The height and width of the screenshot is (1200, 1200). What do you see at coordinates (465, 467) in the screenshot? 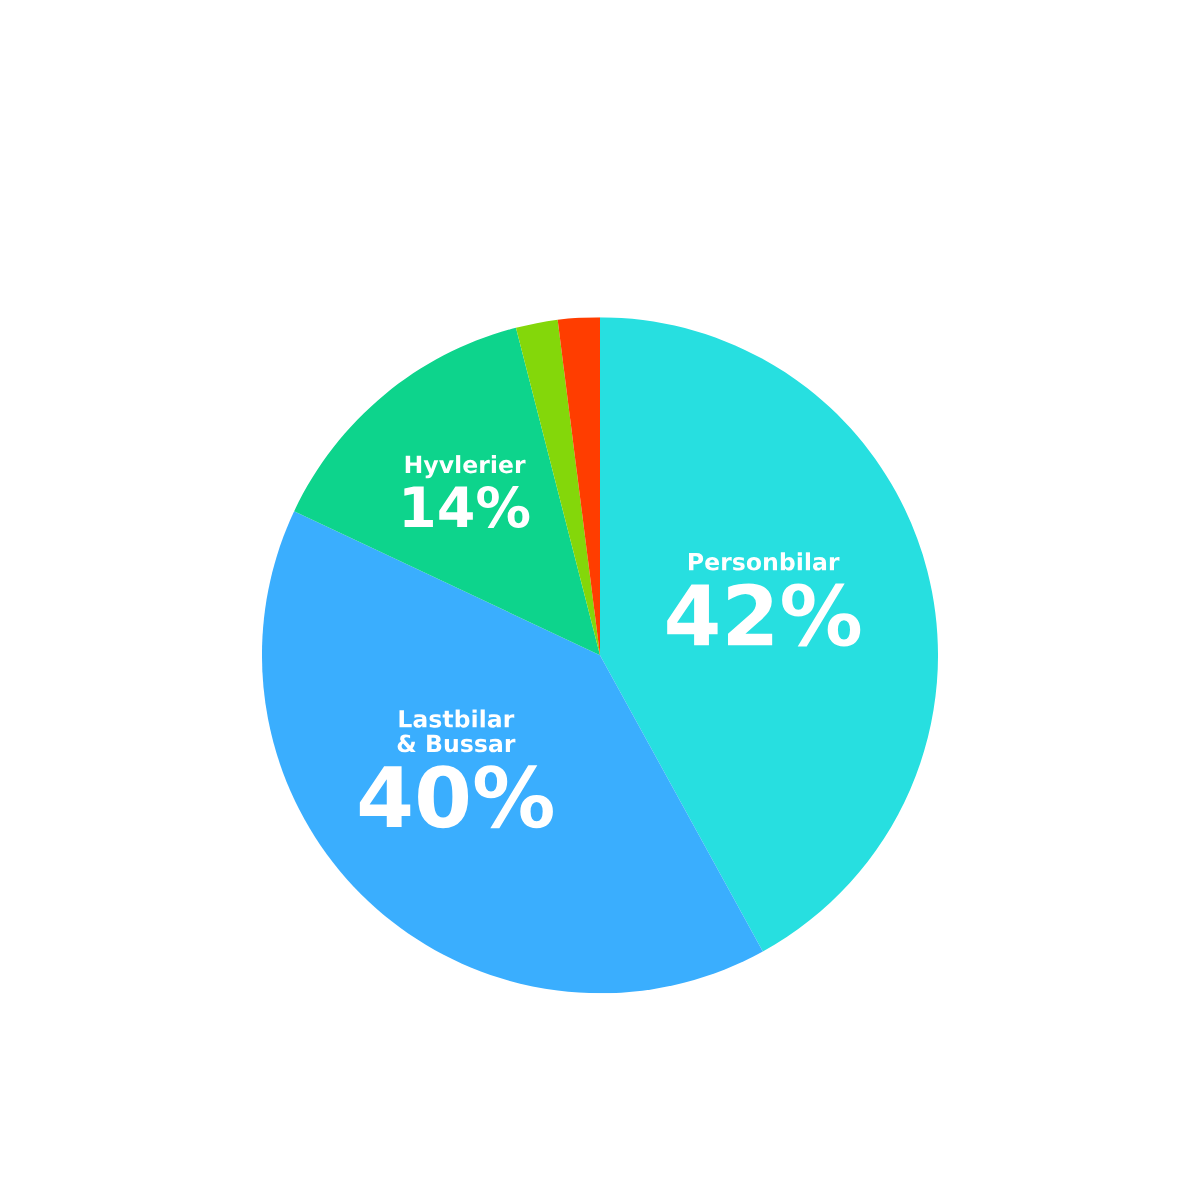
I see `slice-label: Hyvlerier` at bounding box center [465, 467].